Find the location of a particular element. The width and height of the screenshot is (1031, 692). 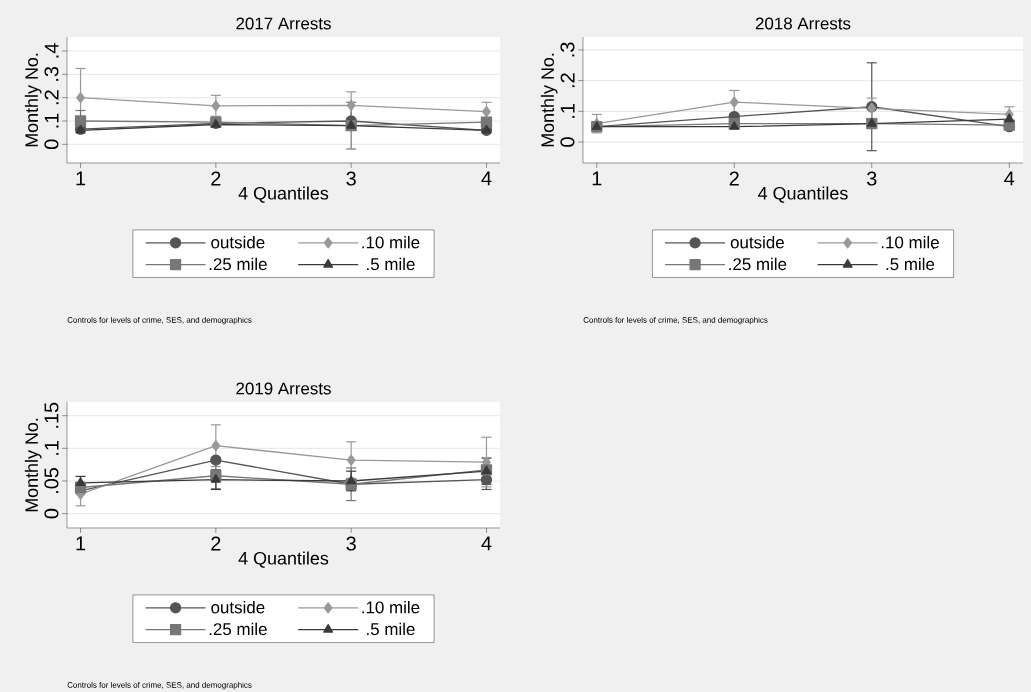

chart-title: 2017 Arrests is located at coordinates (283, 23).